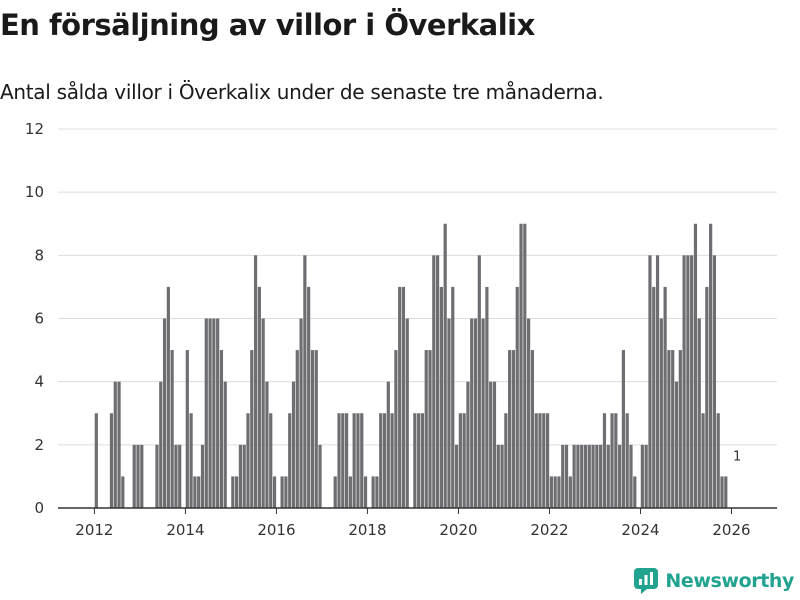 The image size is (800, 600). What do you see at coordinates (367, 530) in the screenshot?
I see `x-tick-label: 2018` at bounding box center [367, 530].